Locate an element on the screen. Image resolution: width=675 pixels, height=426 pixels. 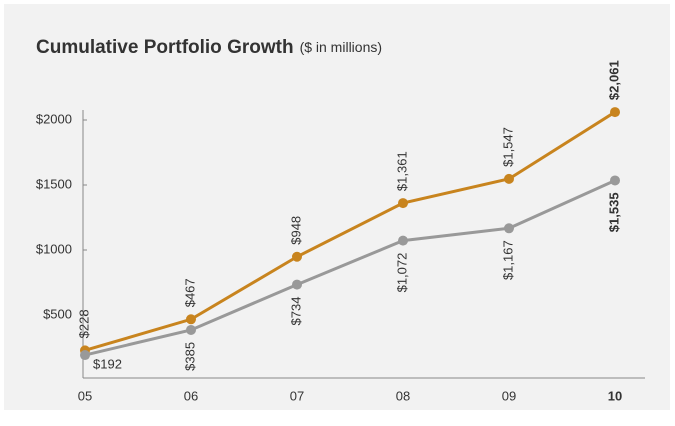
subtitle: ($ in millions) is located at coordinates (341, 47).